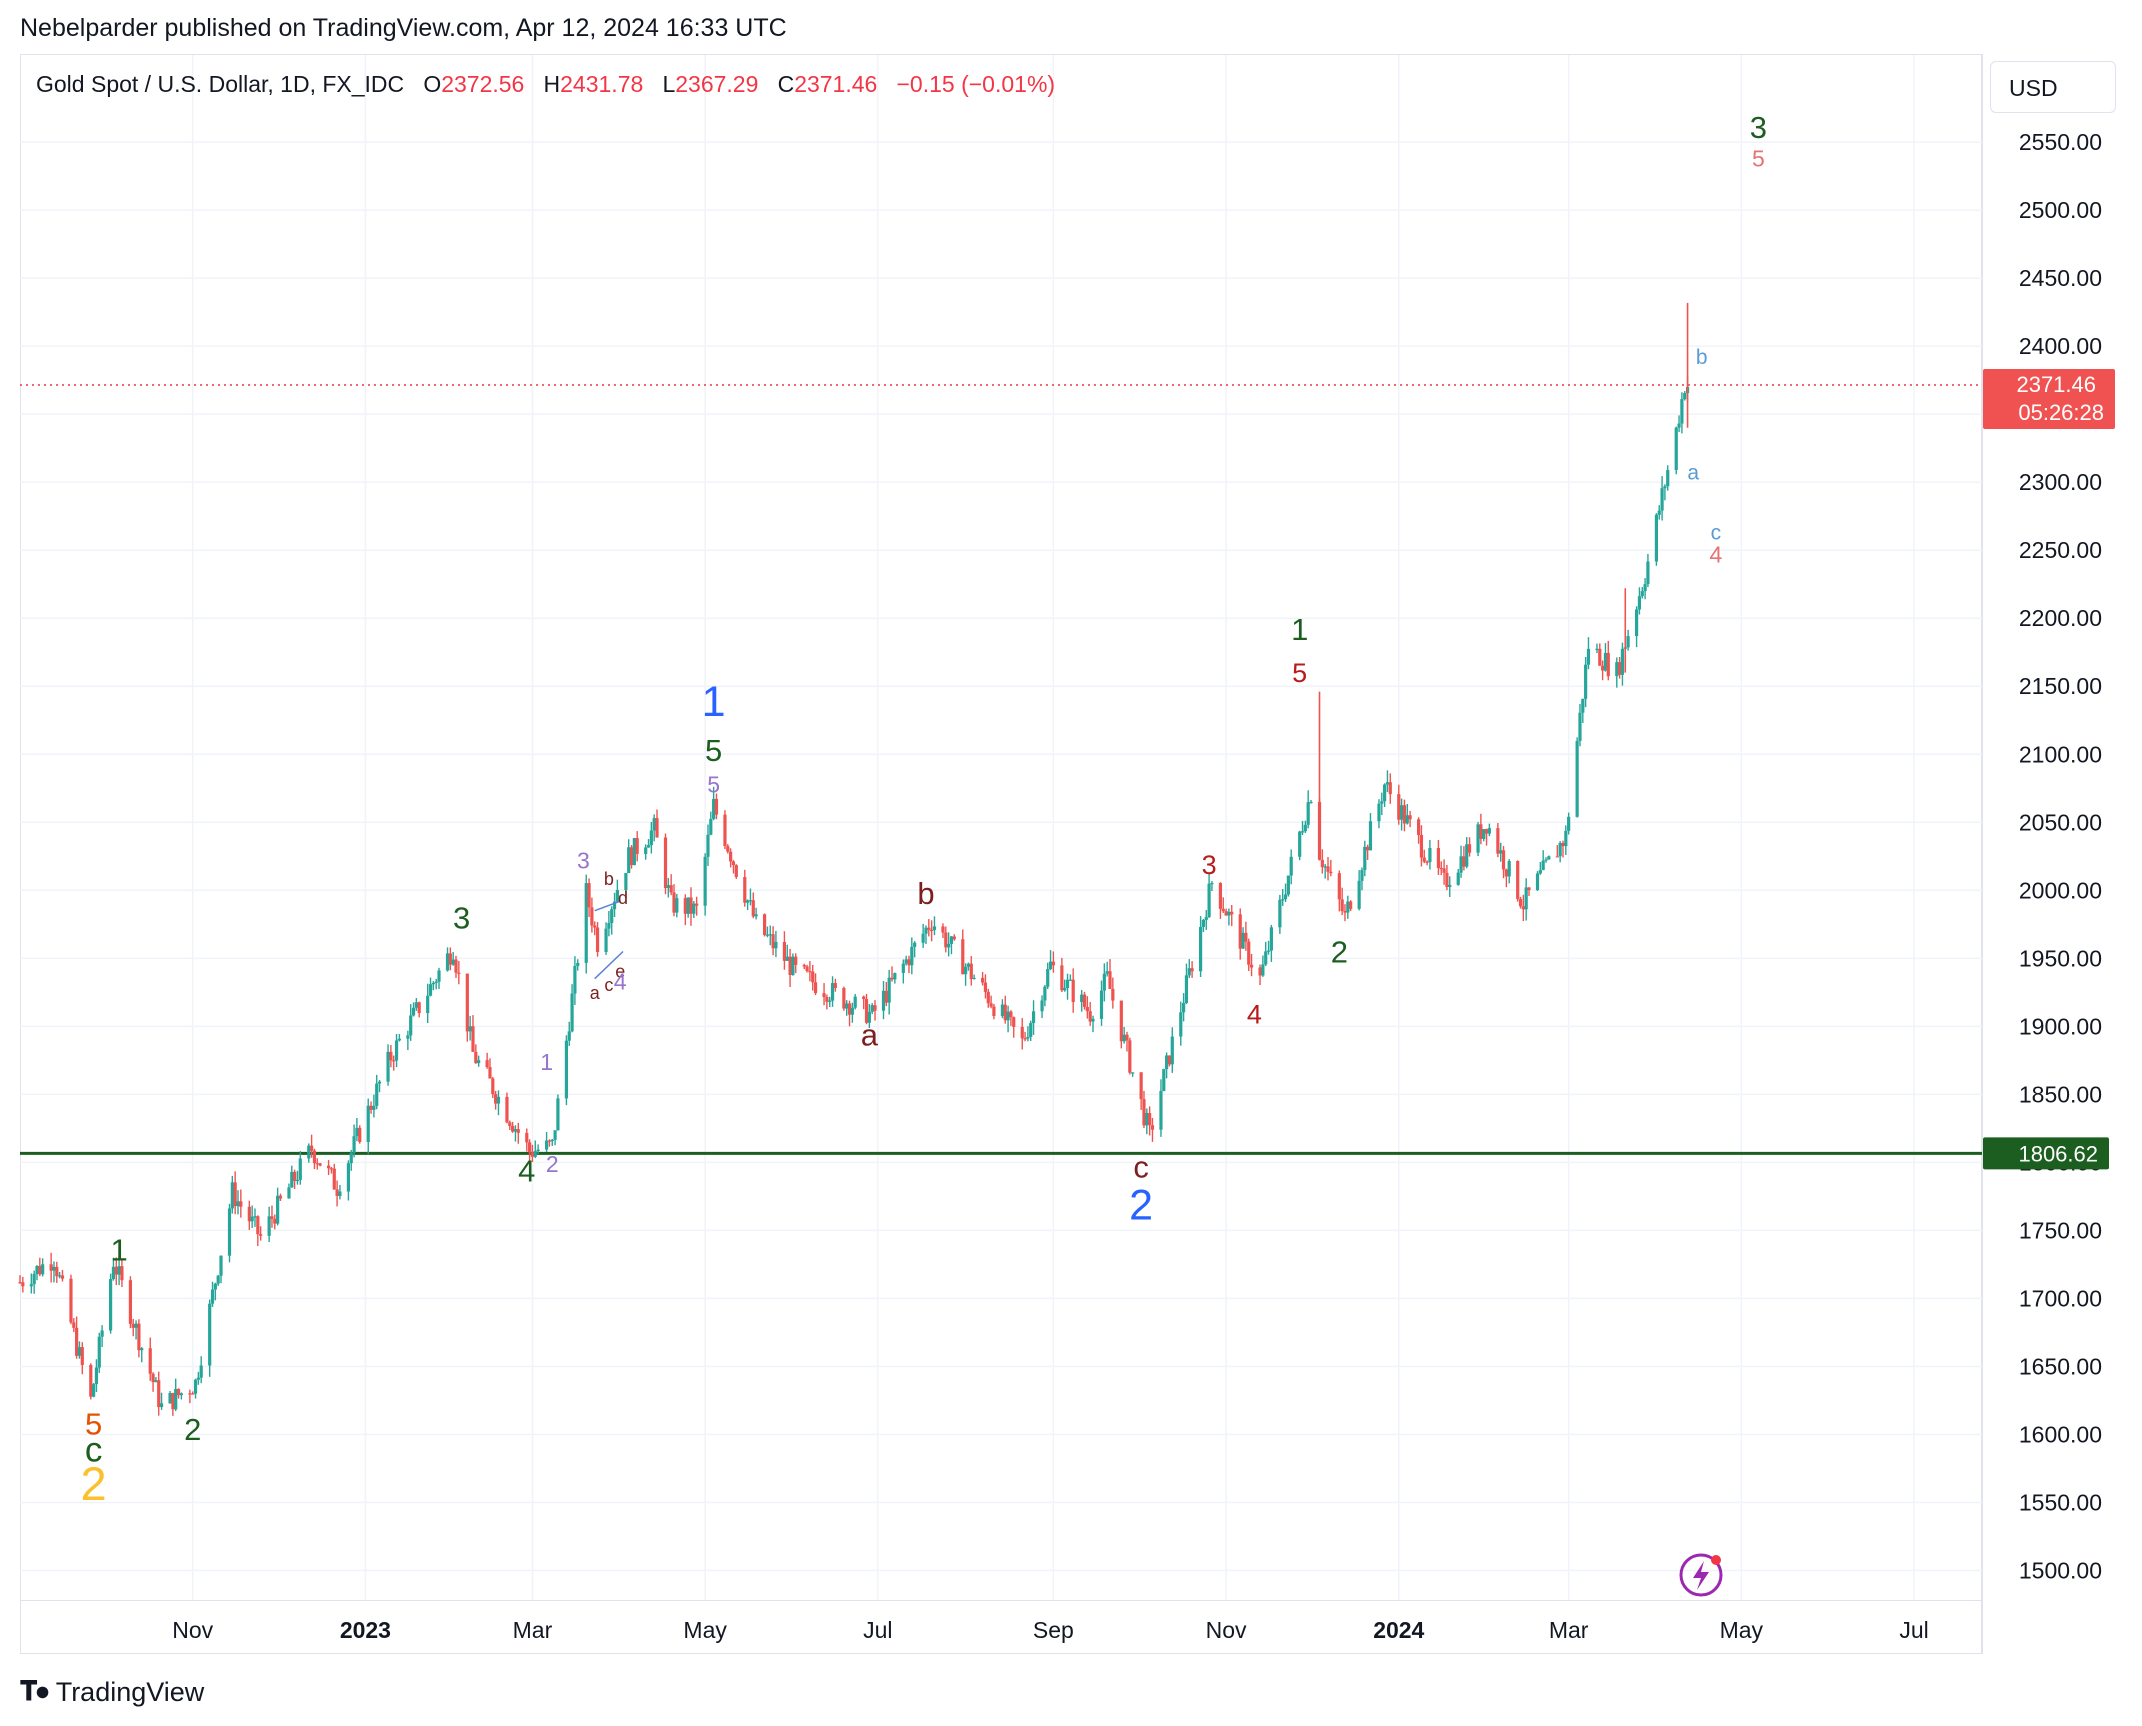 This screenshot has height=1726, width=2142. What do you see at coordinates (607, 906) in the screenshot?
I see `triangle-line` at bounding box center [607, 906].